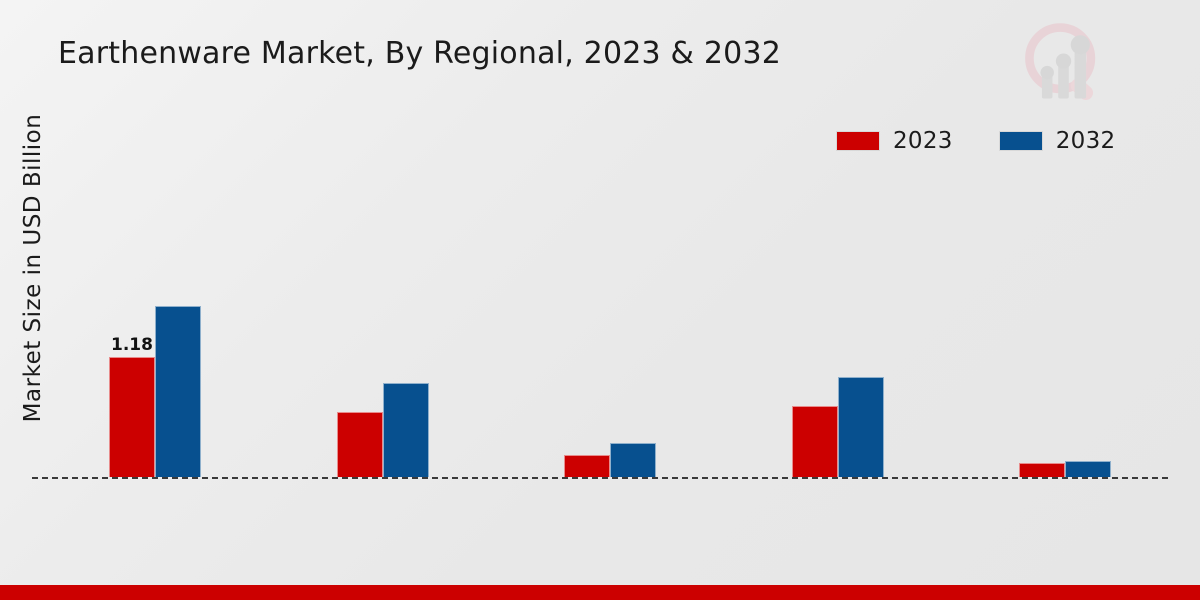 This screenshot has height=600, width=1200. Describe the element at coordinates (600, 592) in the screenshot. I see `footer-accent-strip` at that location.